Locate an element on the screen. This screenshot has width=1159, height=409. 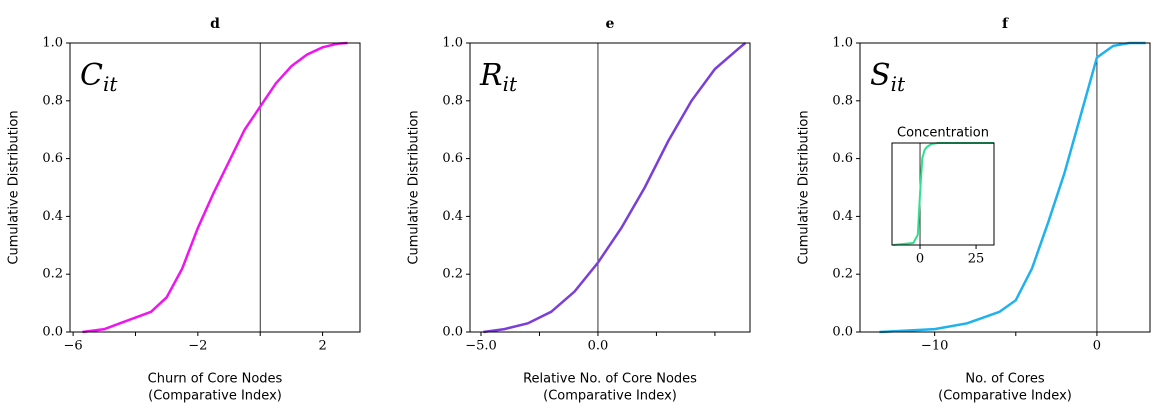
inset-title: Concentration is located at coordinates (943, 133).